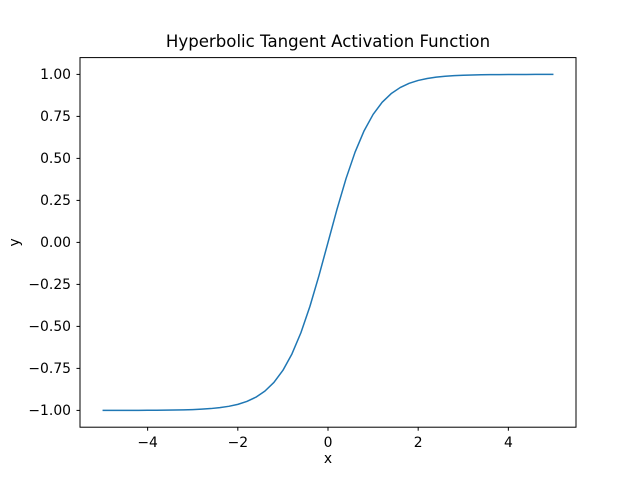 The width and height of the screenshot is (640, 480). Describe the element at coordinates (328, 459) in the screenshot. I see `x-axis-label: x` at that location.